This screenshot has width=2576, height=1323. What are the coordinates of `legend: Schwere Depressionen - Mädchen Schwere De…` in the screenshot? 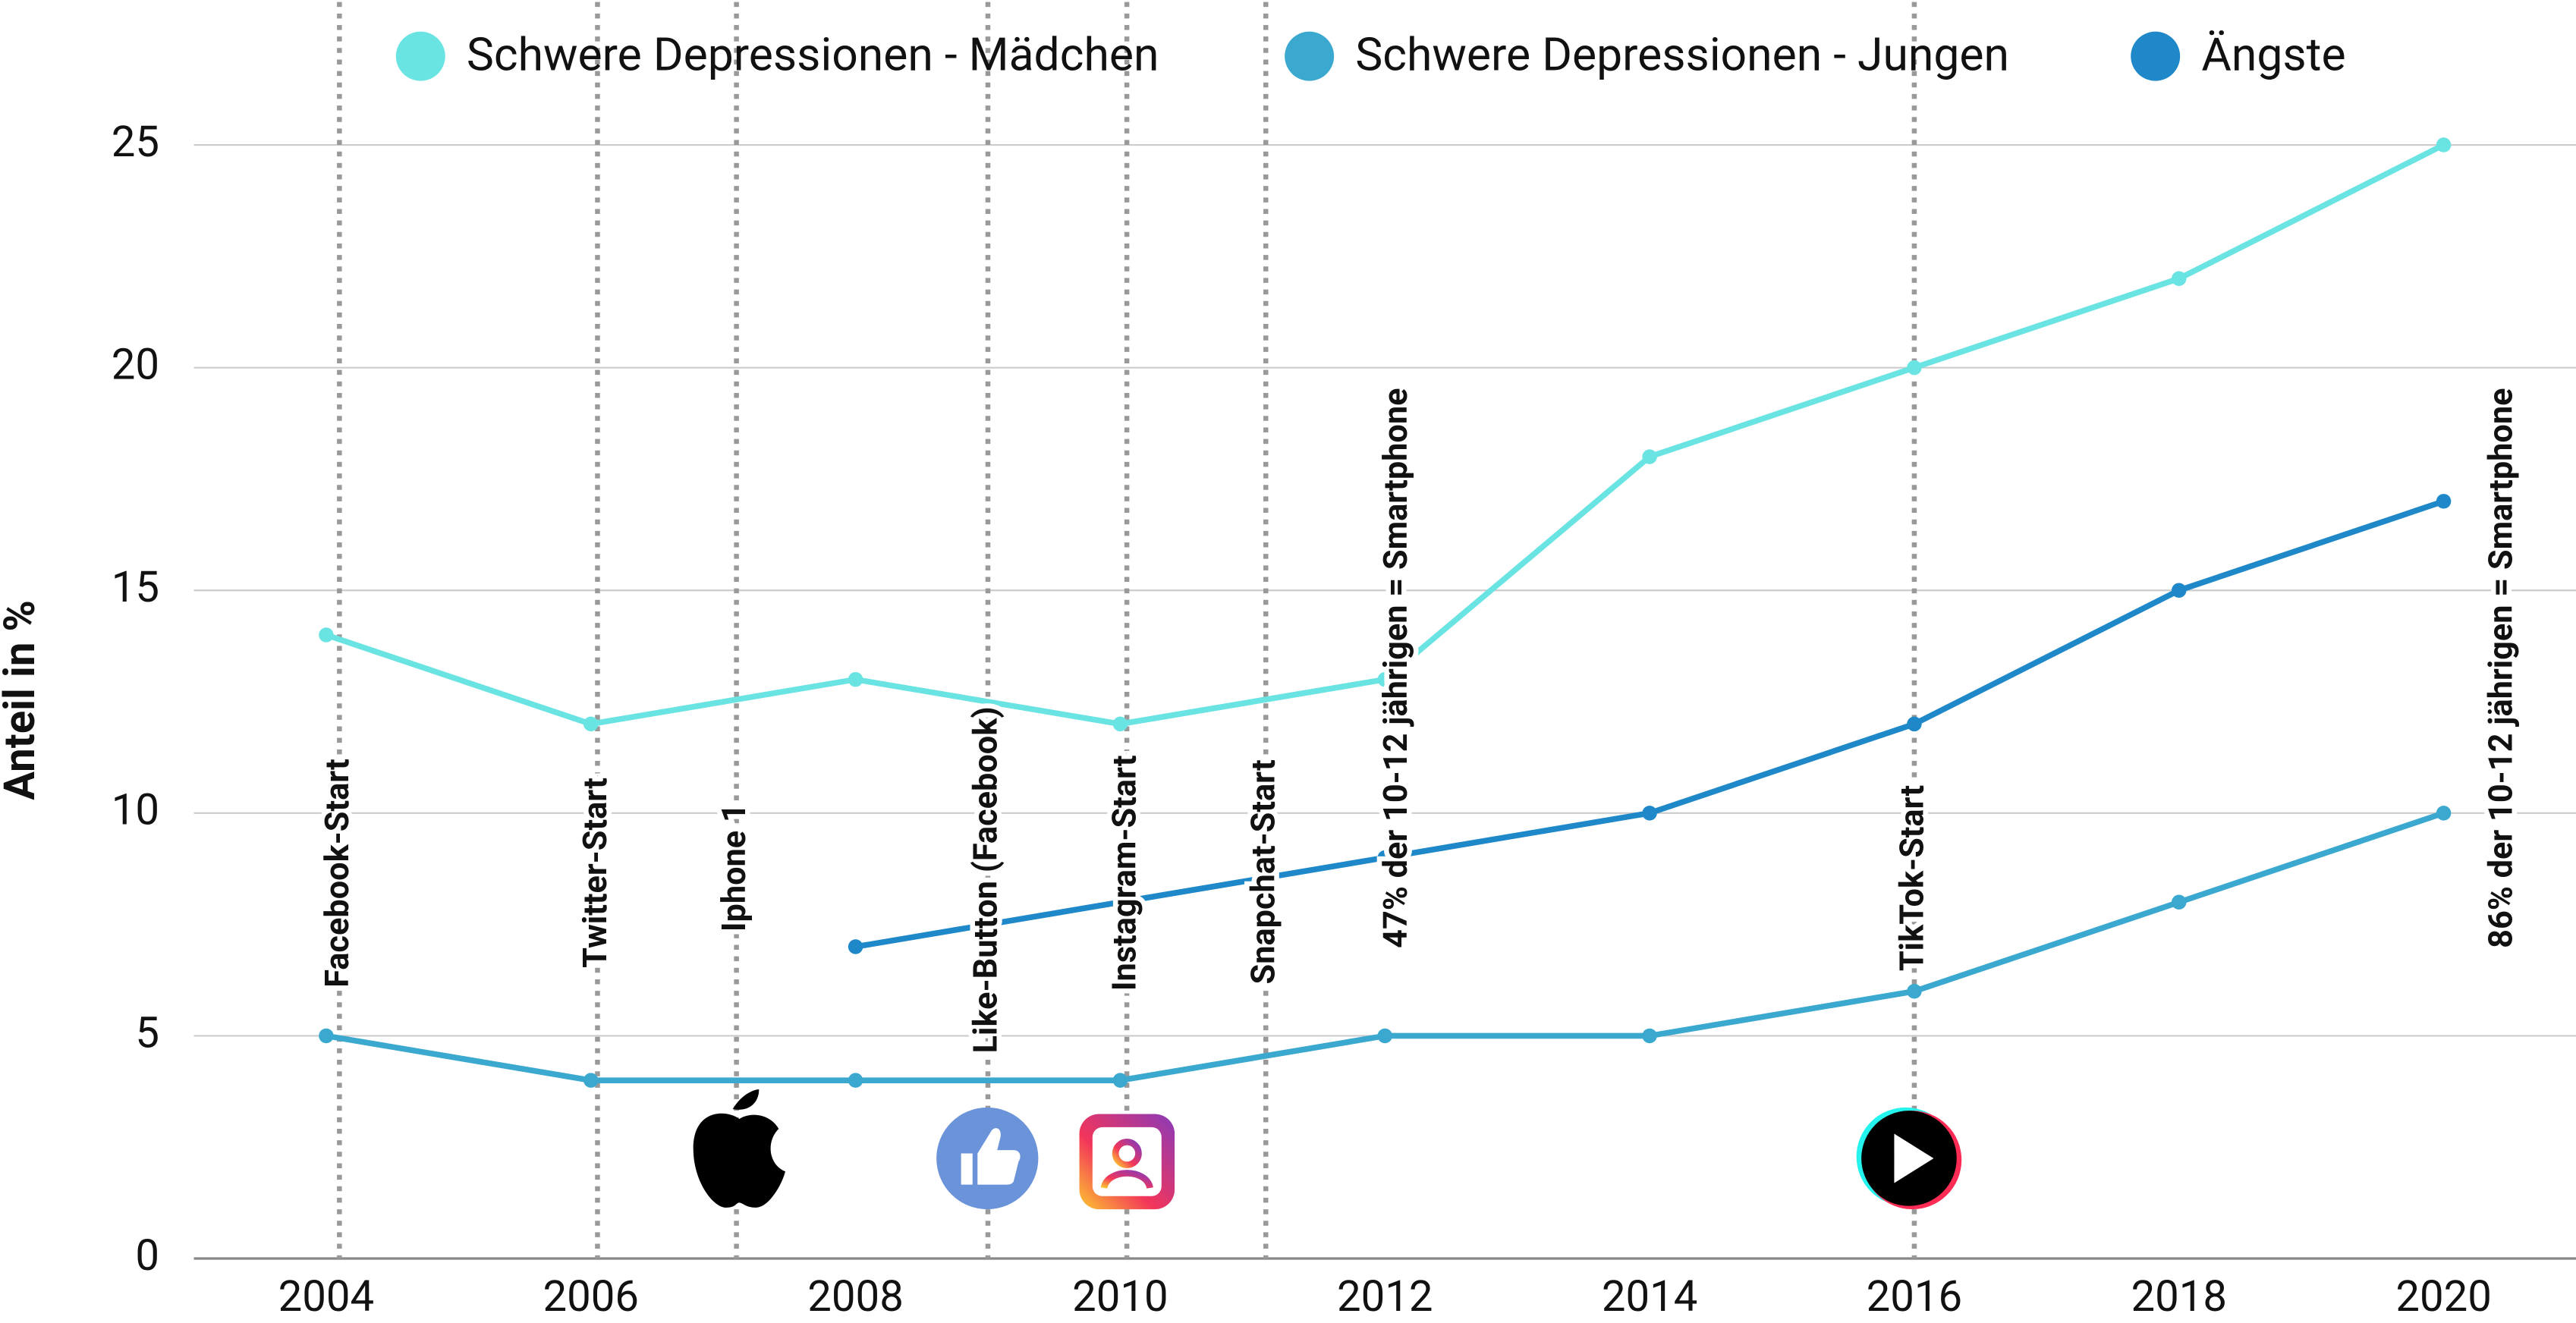 It's located at (1370, 54).